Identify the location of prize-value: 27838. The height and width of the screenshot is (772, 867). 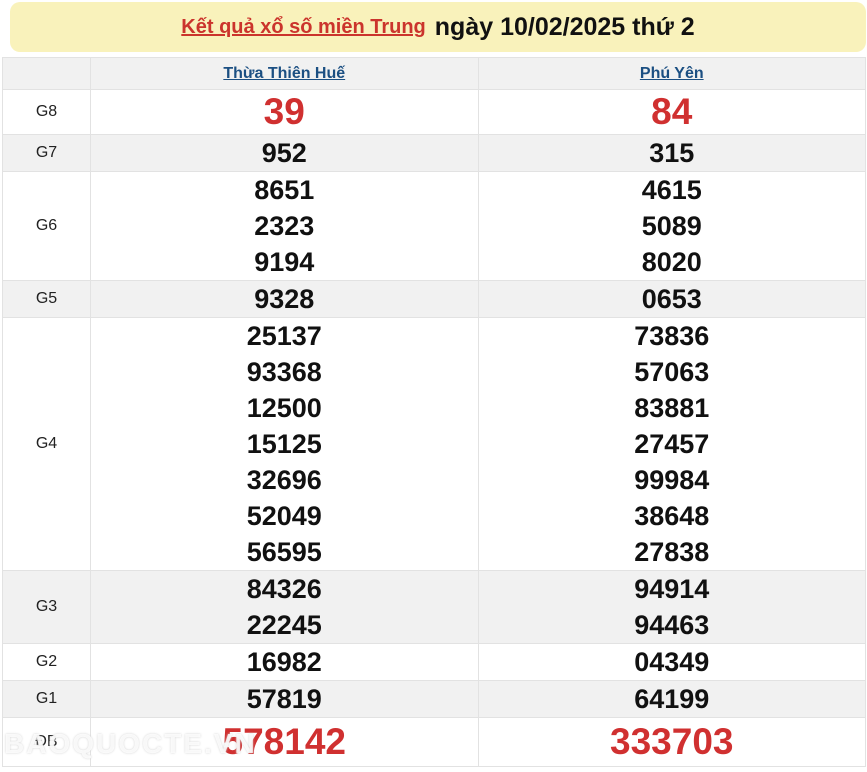
(672, 552).